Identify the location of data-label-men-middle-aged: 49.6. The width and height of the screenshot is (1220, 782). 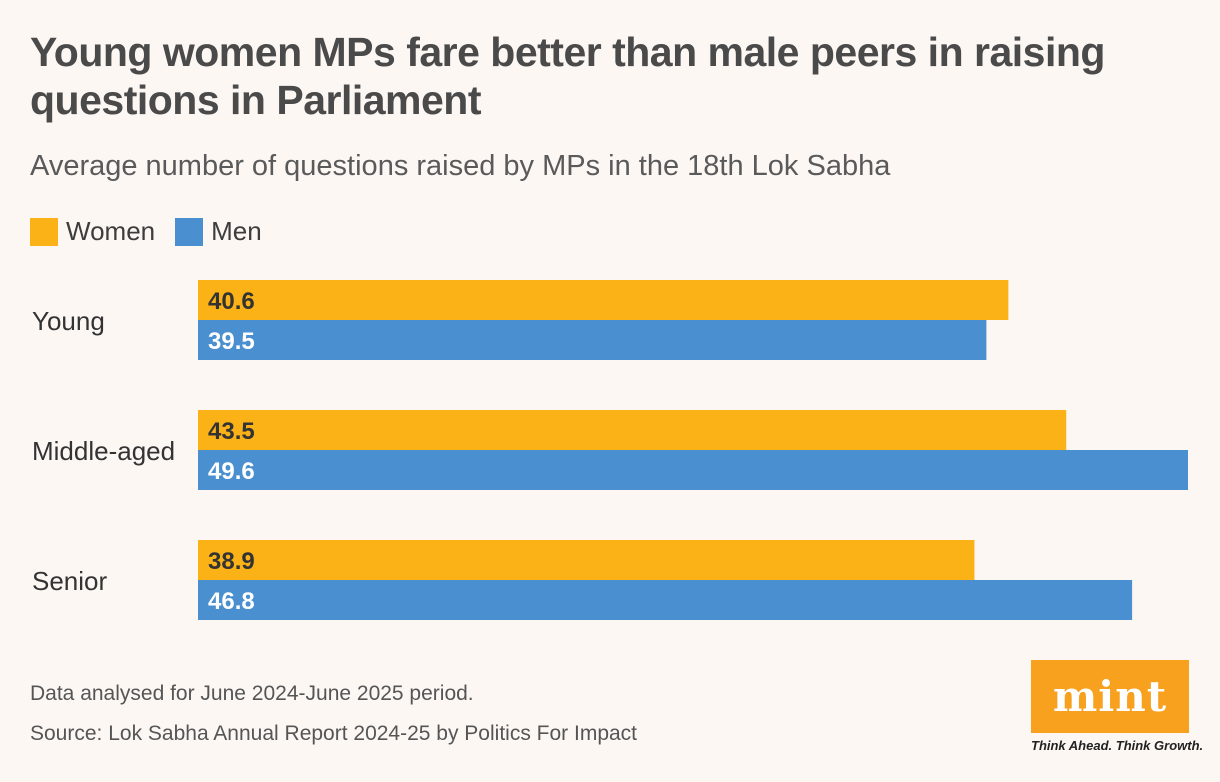
(231, 471).